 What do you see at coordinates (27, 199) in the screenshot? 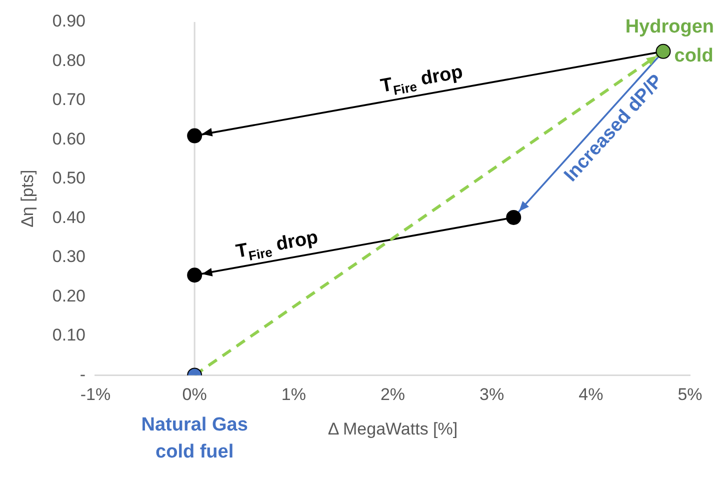
I see `y-axis-title: Δη [pts]` at bounding box center [27, 199].